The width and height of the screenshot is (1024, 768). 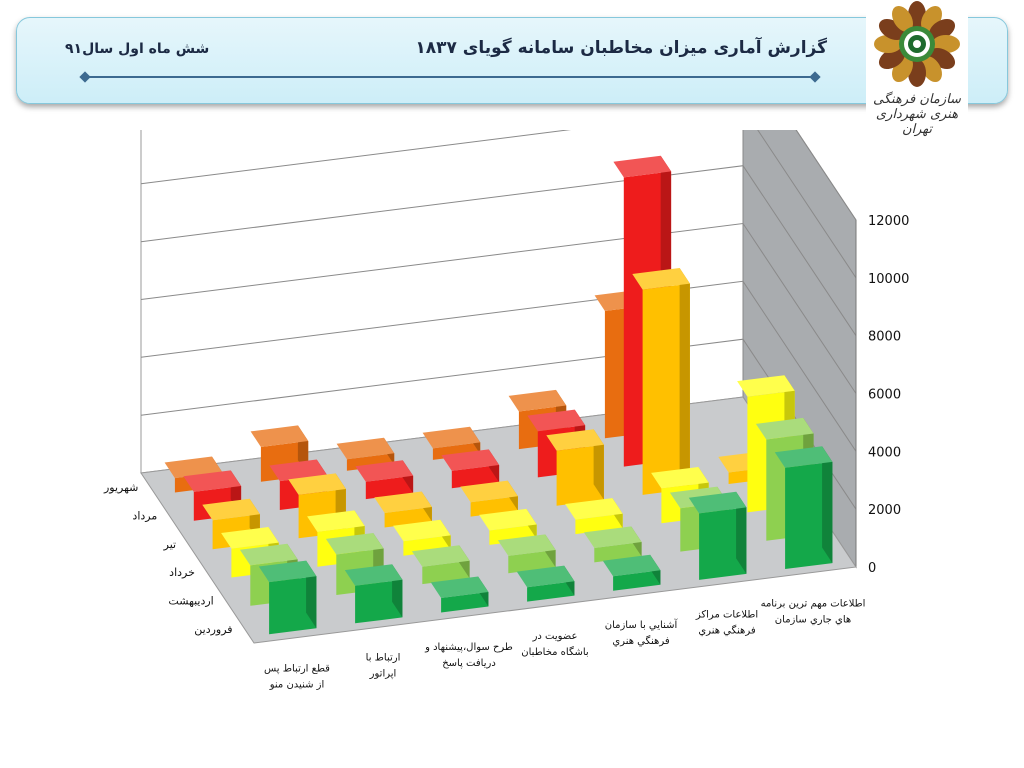 What do you see at coordinates (813, 611) in the screenshot?
I see `category-label: اطلاعات مهم ترين برنامه هاي جاري سازمان` at bounding box center [813, 611].